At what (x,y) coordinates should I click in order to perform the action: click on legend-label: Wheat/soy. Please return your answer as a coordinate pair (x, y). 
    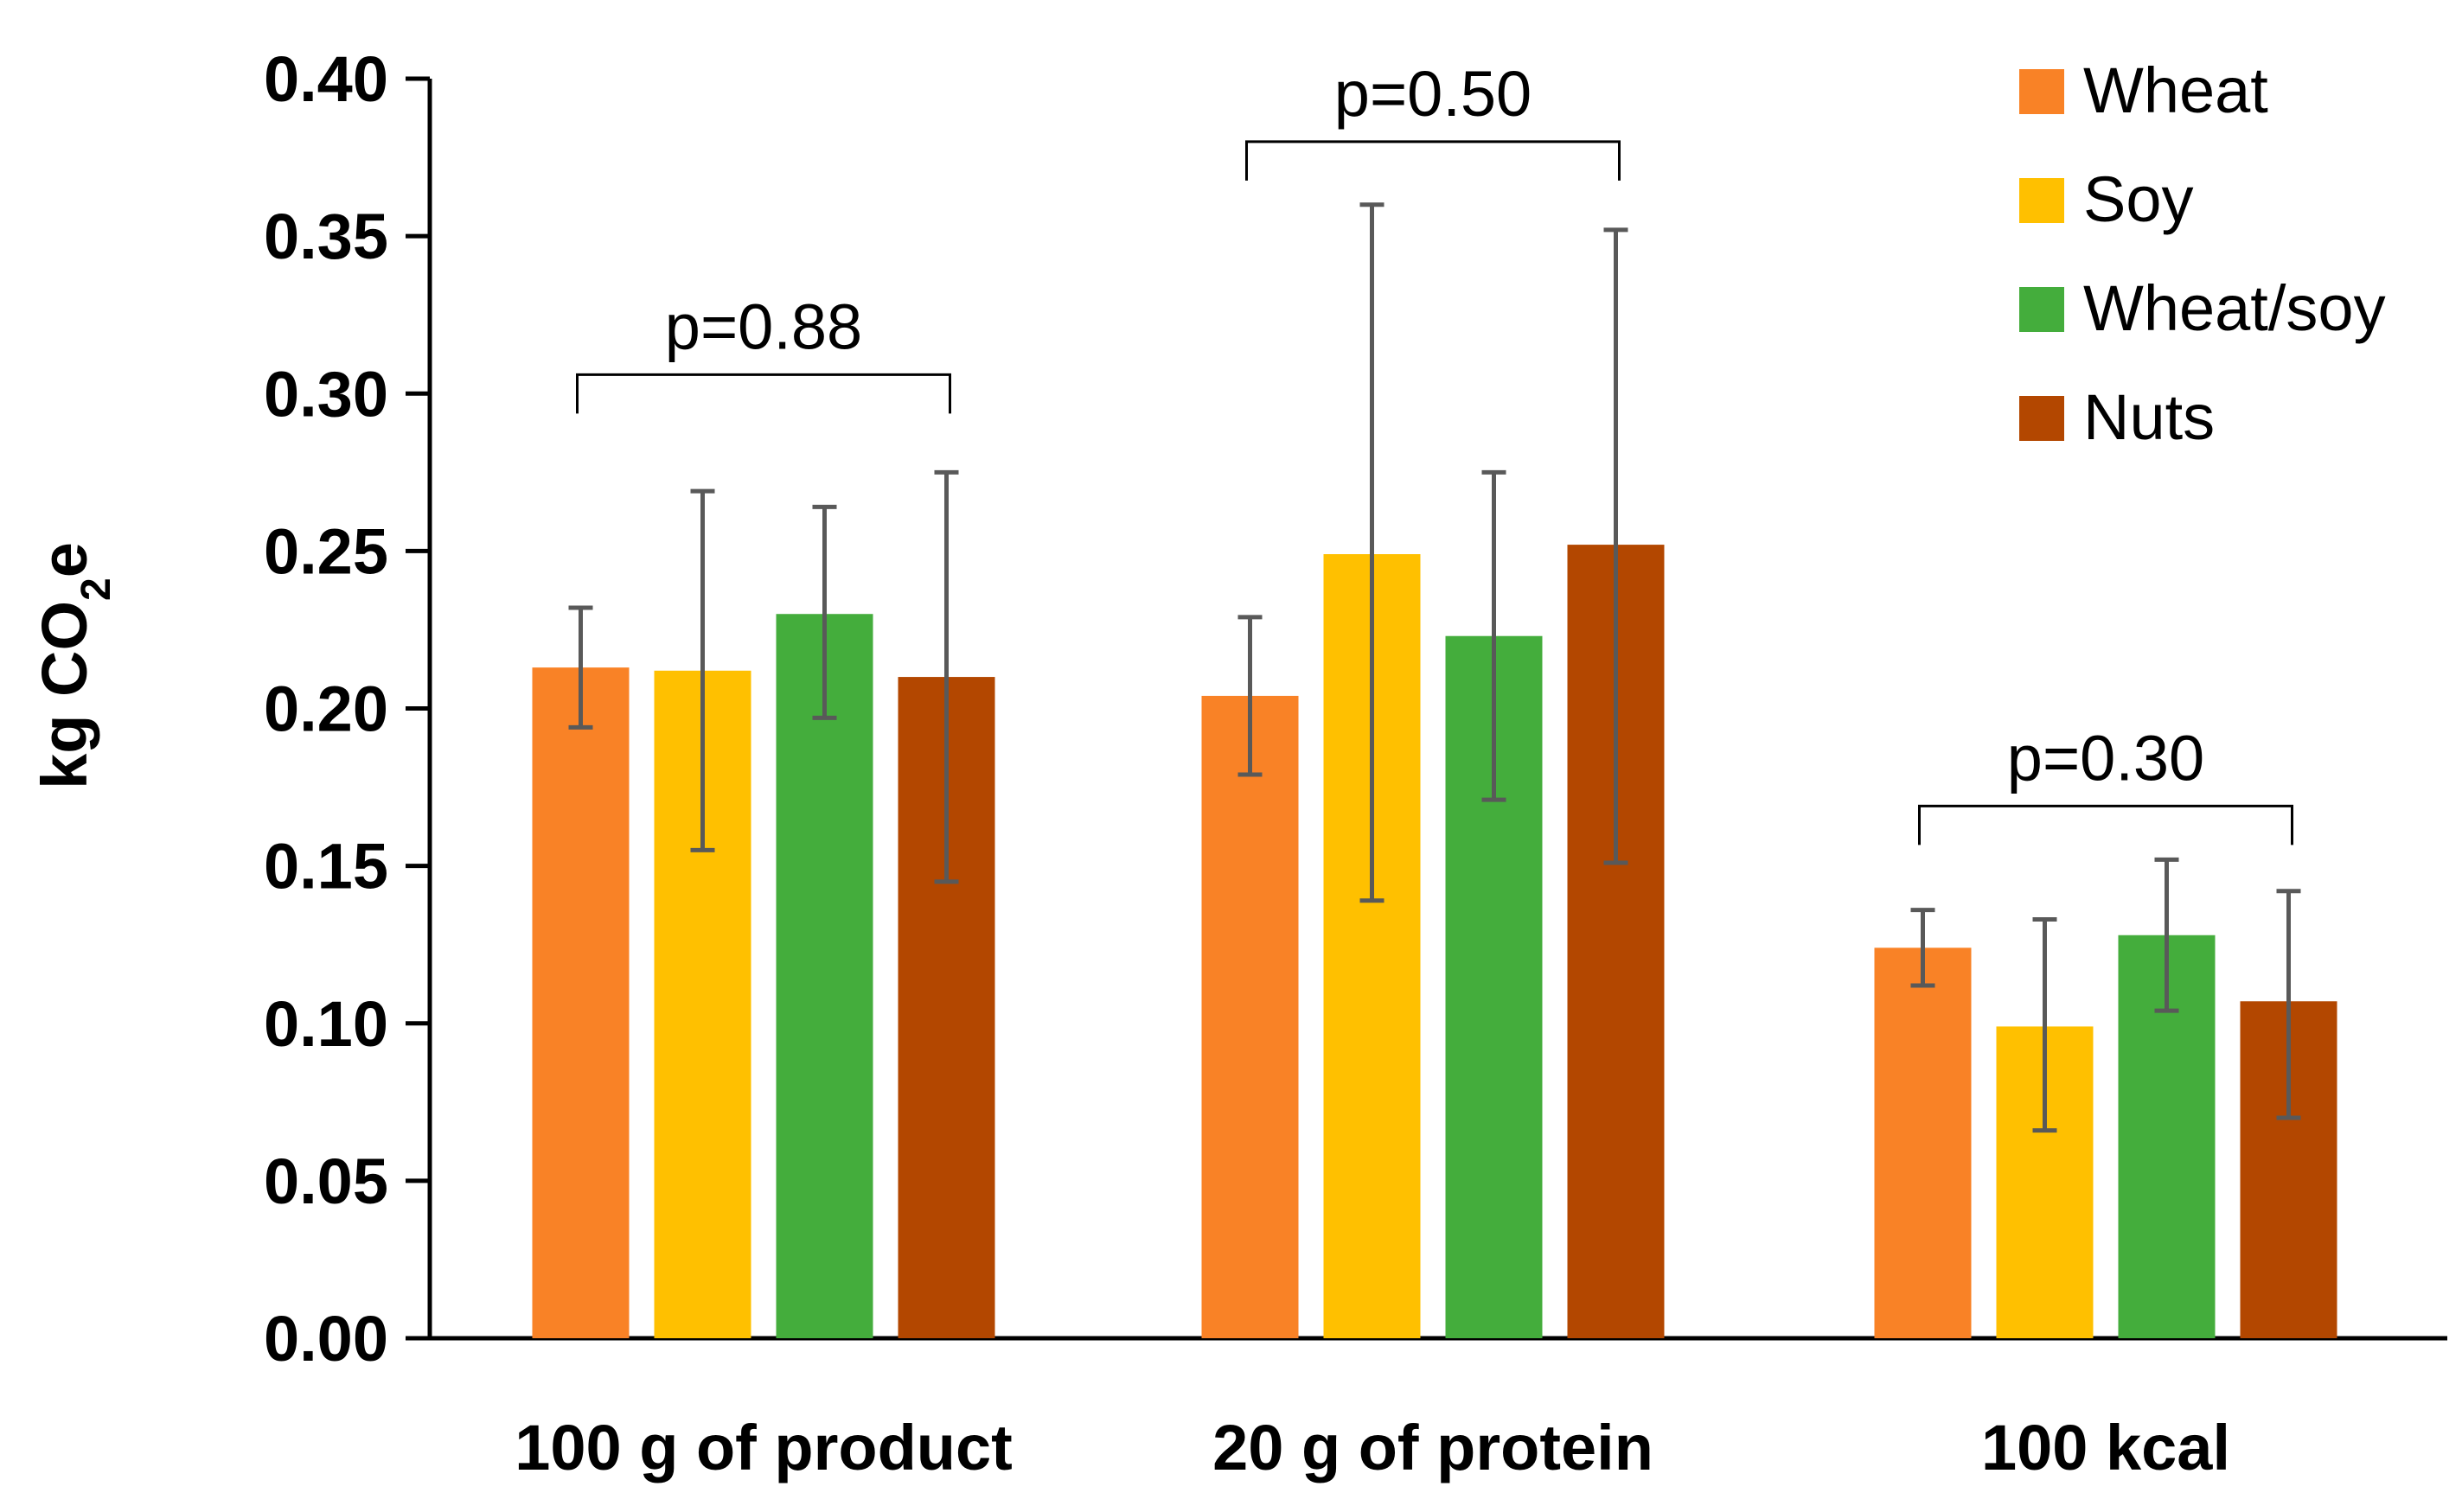
    Looking at the image, I should click on (2234, 308).